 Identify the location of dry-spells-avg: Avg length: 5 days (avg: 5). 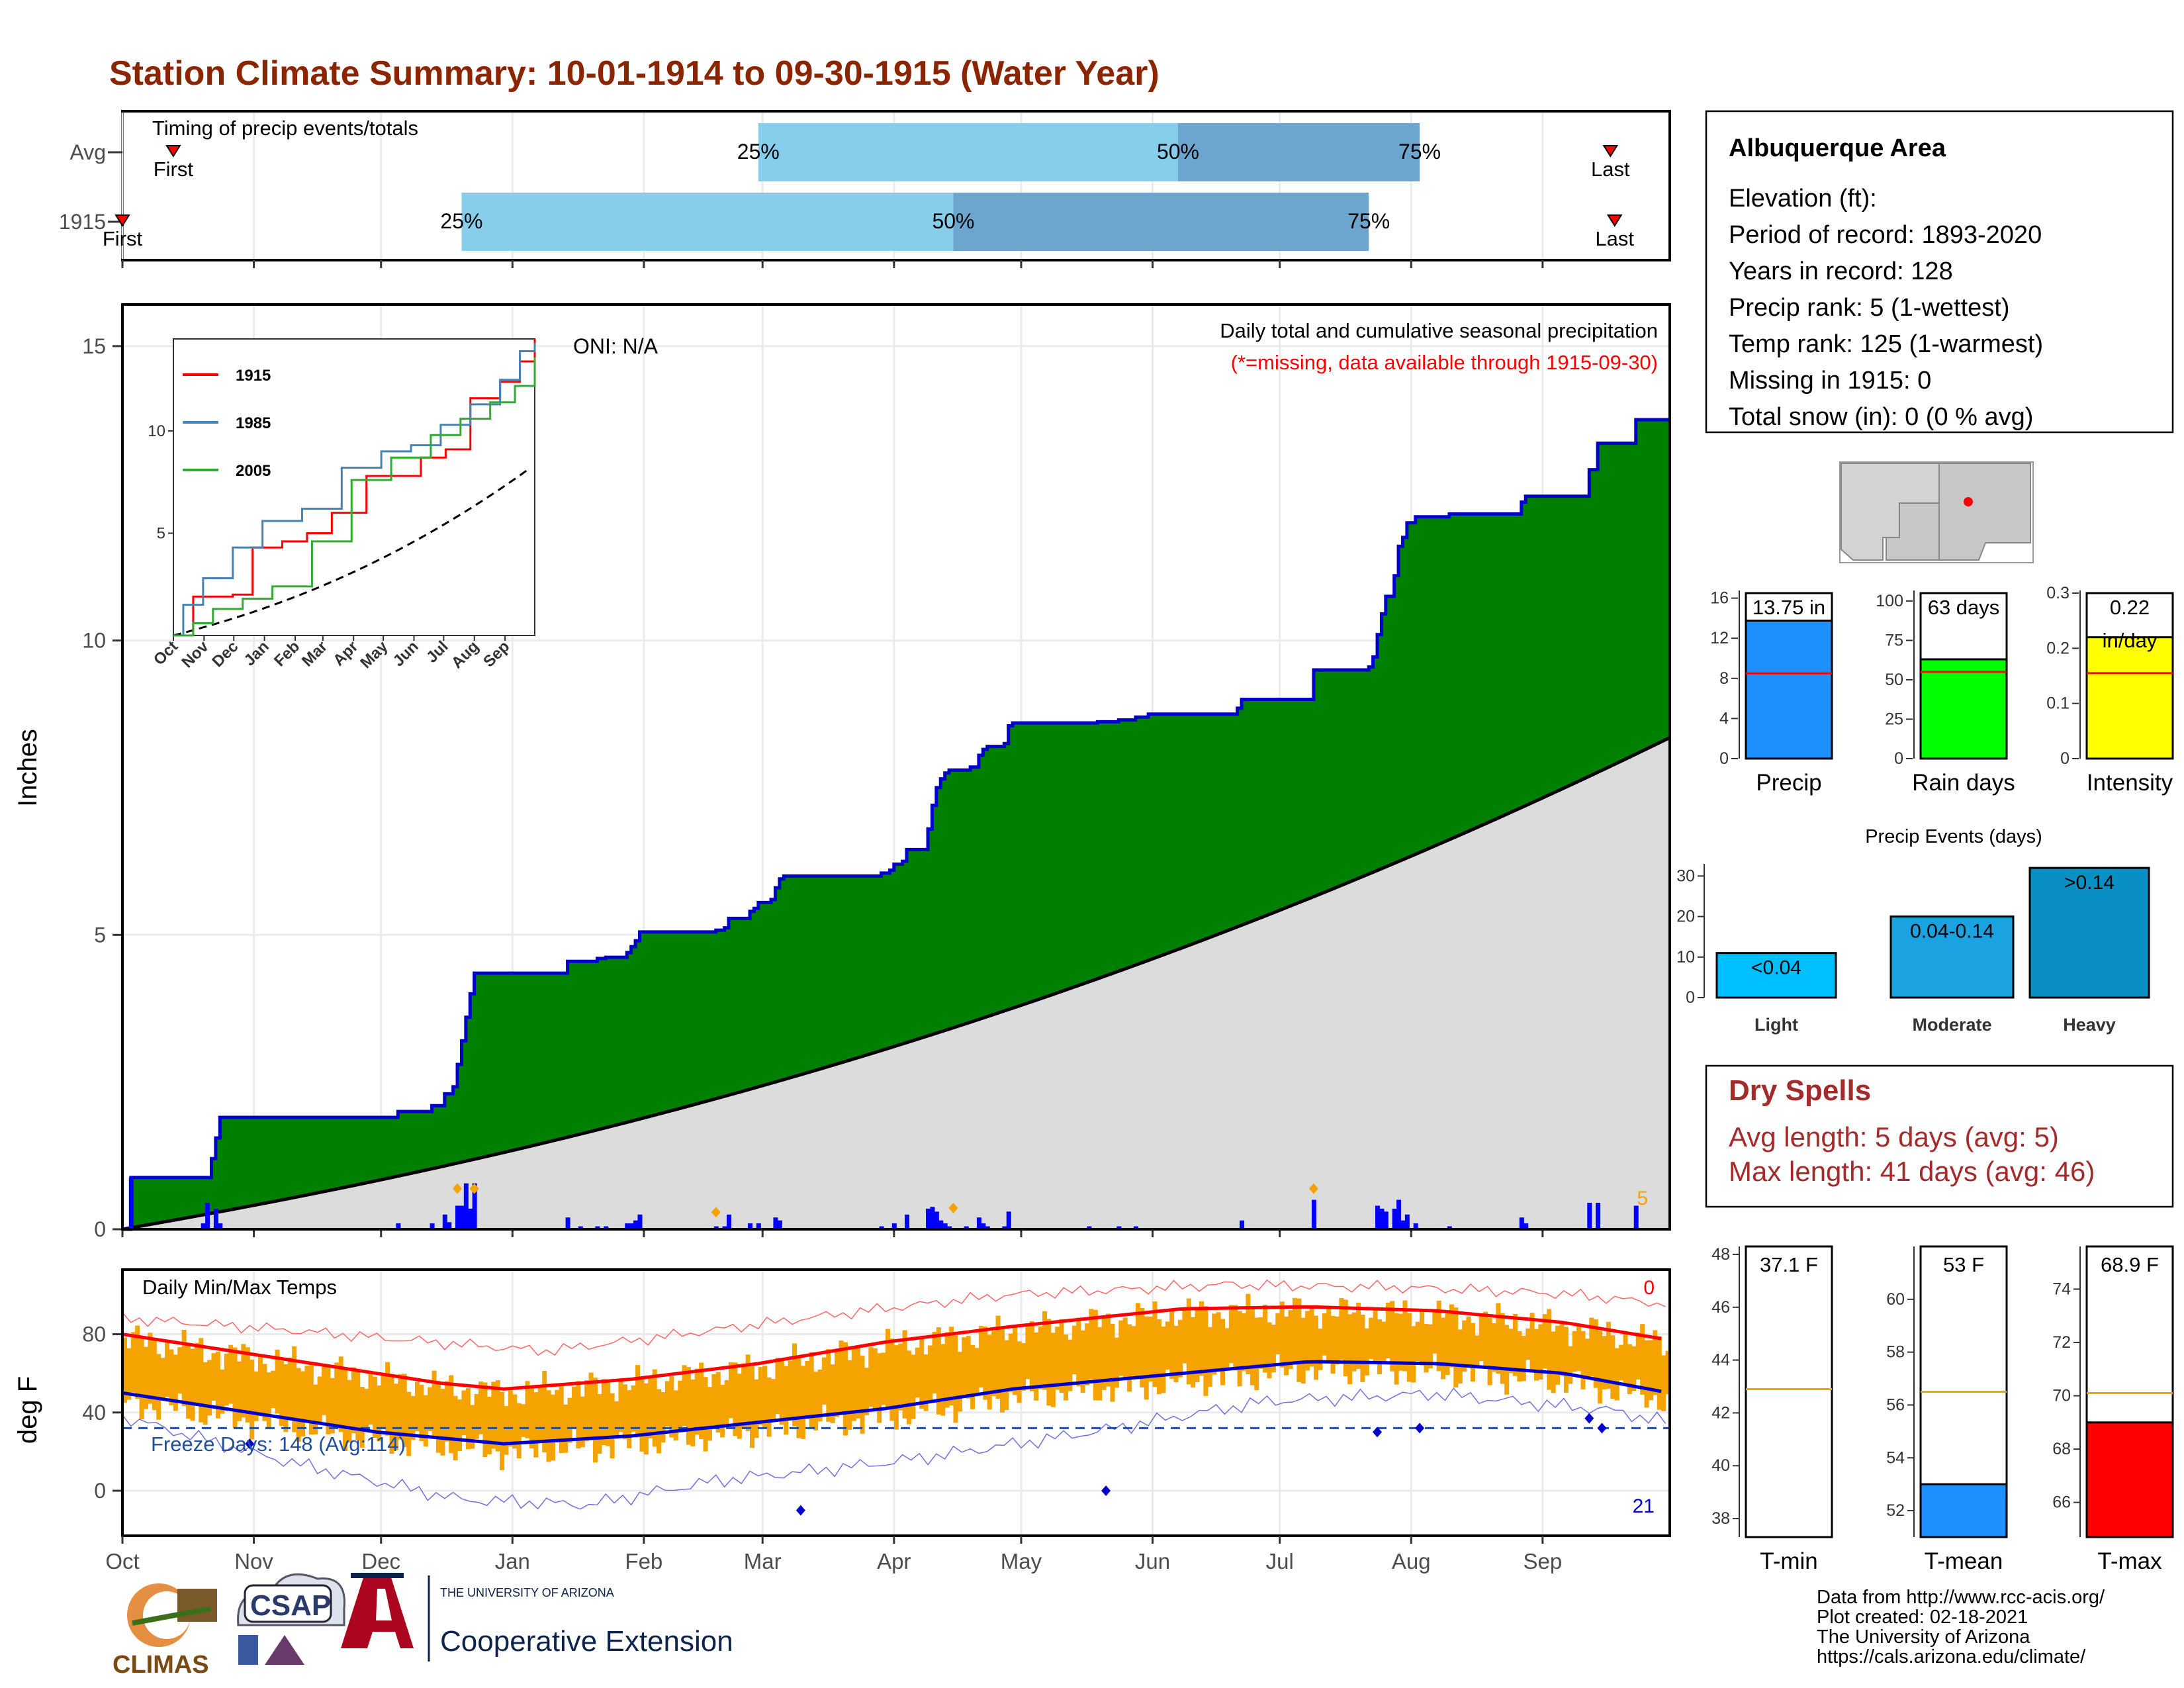
(1894, 1136).